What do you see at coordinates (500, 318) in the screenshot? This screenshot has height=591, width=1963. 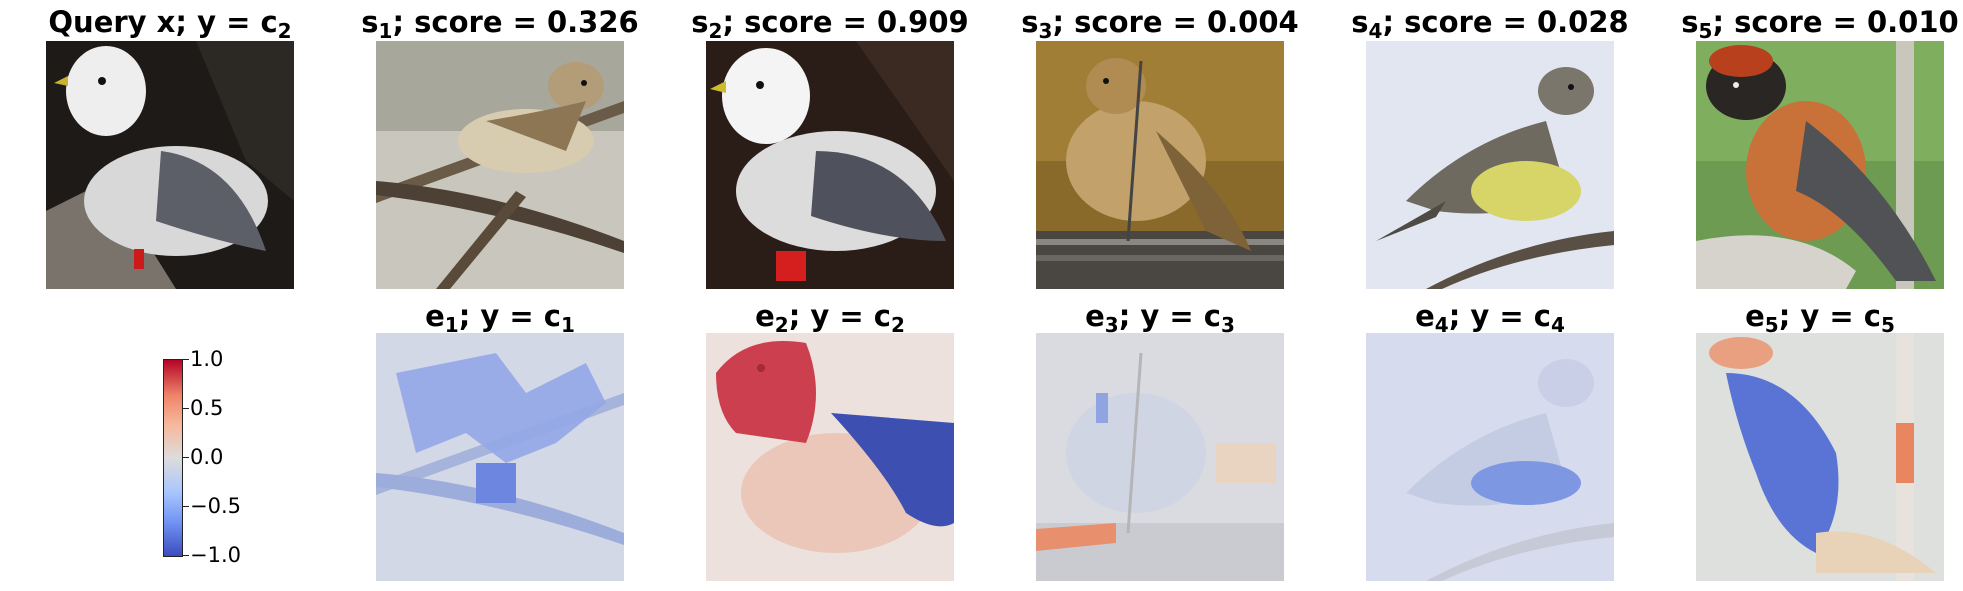 I see `explanation-1-title: e1; y = c1` at bounding box center [500, 318].